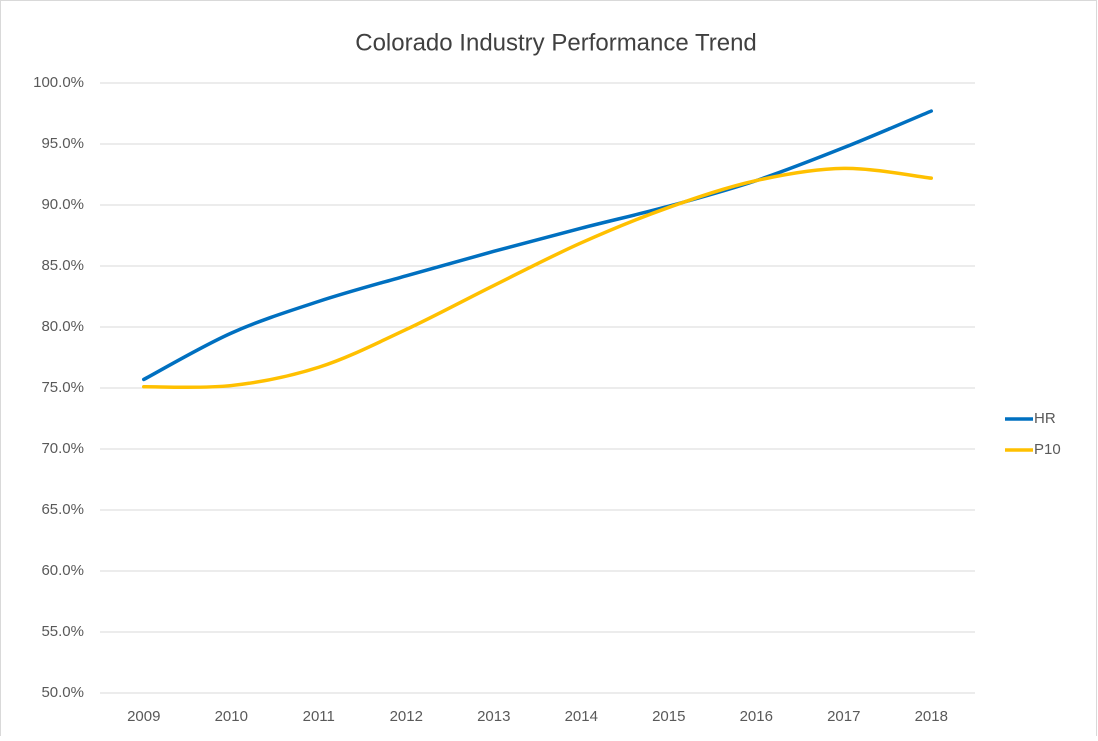 The height and width of the screenshot is (741, 1098). Describe the element at coordinates (843, 716) in the screenshot. I see `x-tick-label: 2017` at that location.